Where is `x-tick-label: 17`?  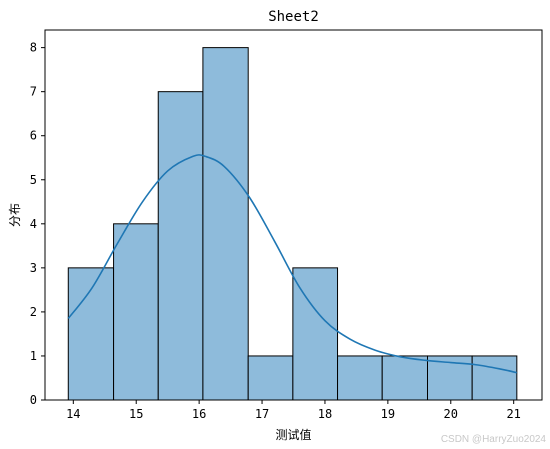 x-tick-label: 17 is located at coordinates (262, 414).